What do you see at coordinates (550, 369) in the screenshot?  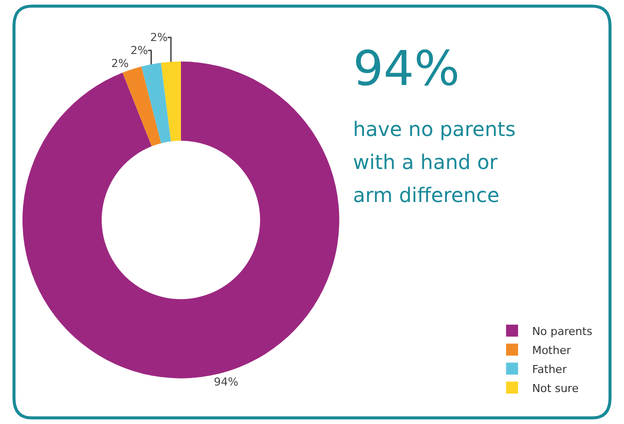 I see `legend-label: Father` at bounding box center [550, 369].